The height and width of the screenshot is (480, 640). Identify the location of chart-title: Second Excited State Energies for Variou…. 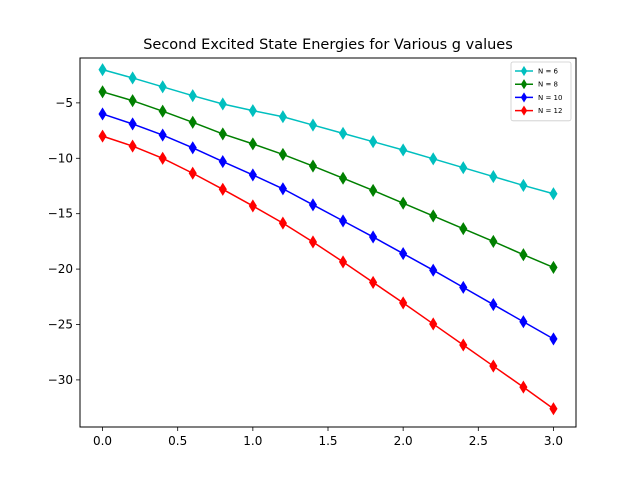
(328, 45).